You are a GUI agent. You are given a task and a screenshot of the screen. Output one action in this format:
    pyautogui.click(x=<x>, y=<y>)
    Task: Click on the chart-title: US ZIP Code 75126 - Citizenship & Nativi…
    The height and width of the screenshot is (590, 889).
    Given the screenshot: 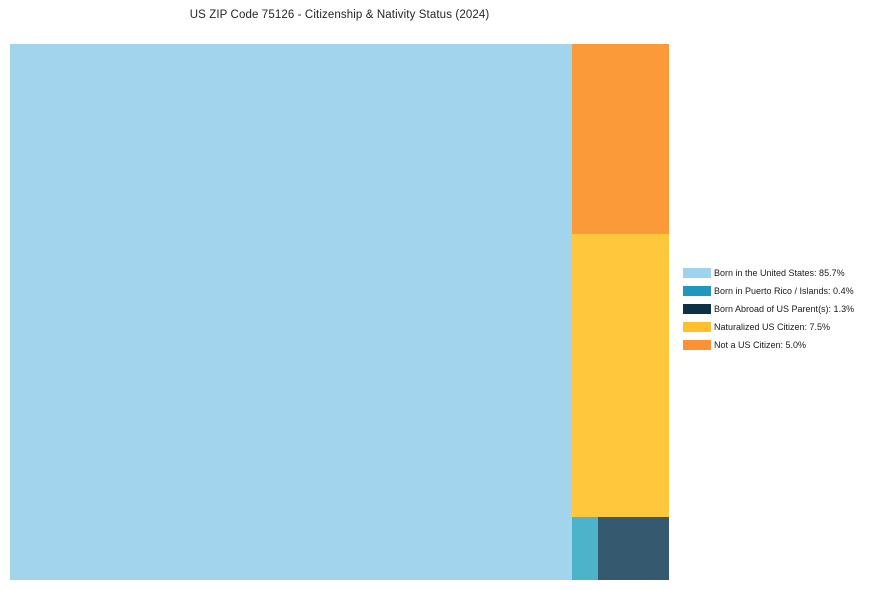 What is the action you would take?
    pyautogui.click(x=339, y=15)
    